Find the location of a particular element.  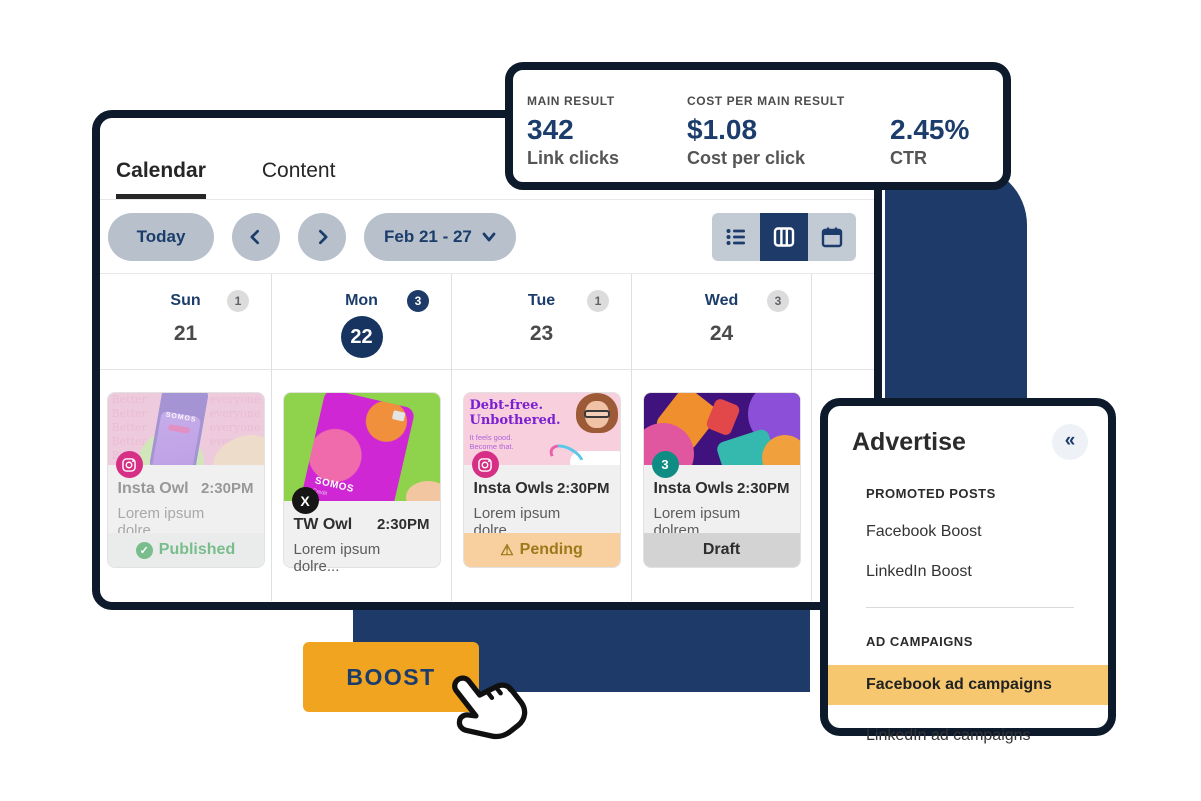

view-toggle is located at coordinates (784, 236).